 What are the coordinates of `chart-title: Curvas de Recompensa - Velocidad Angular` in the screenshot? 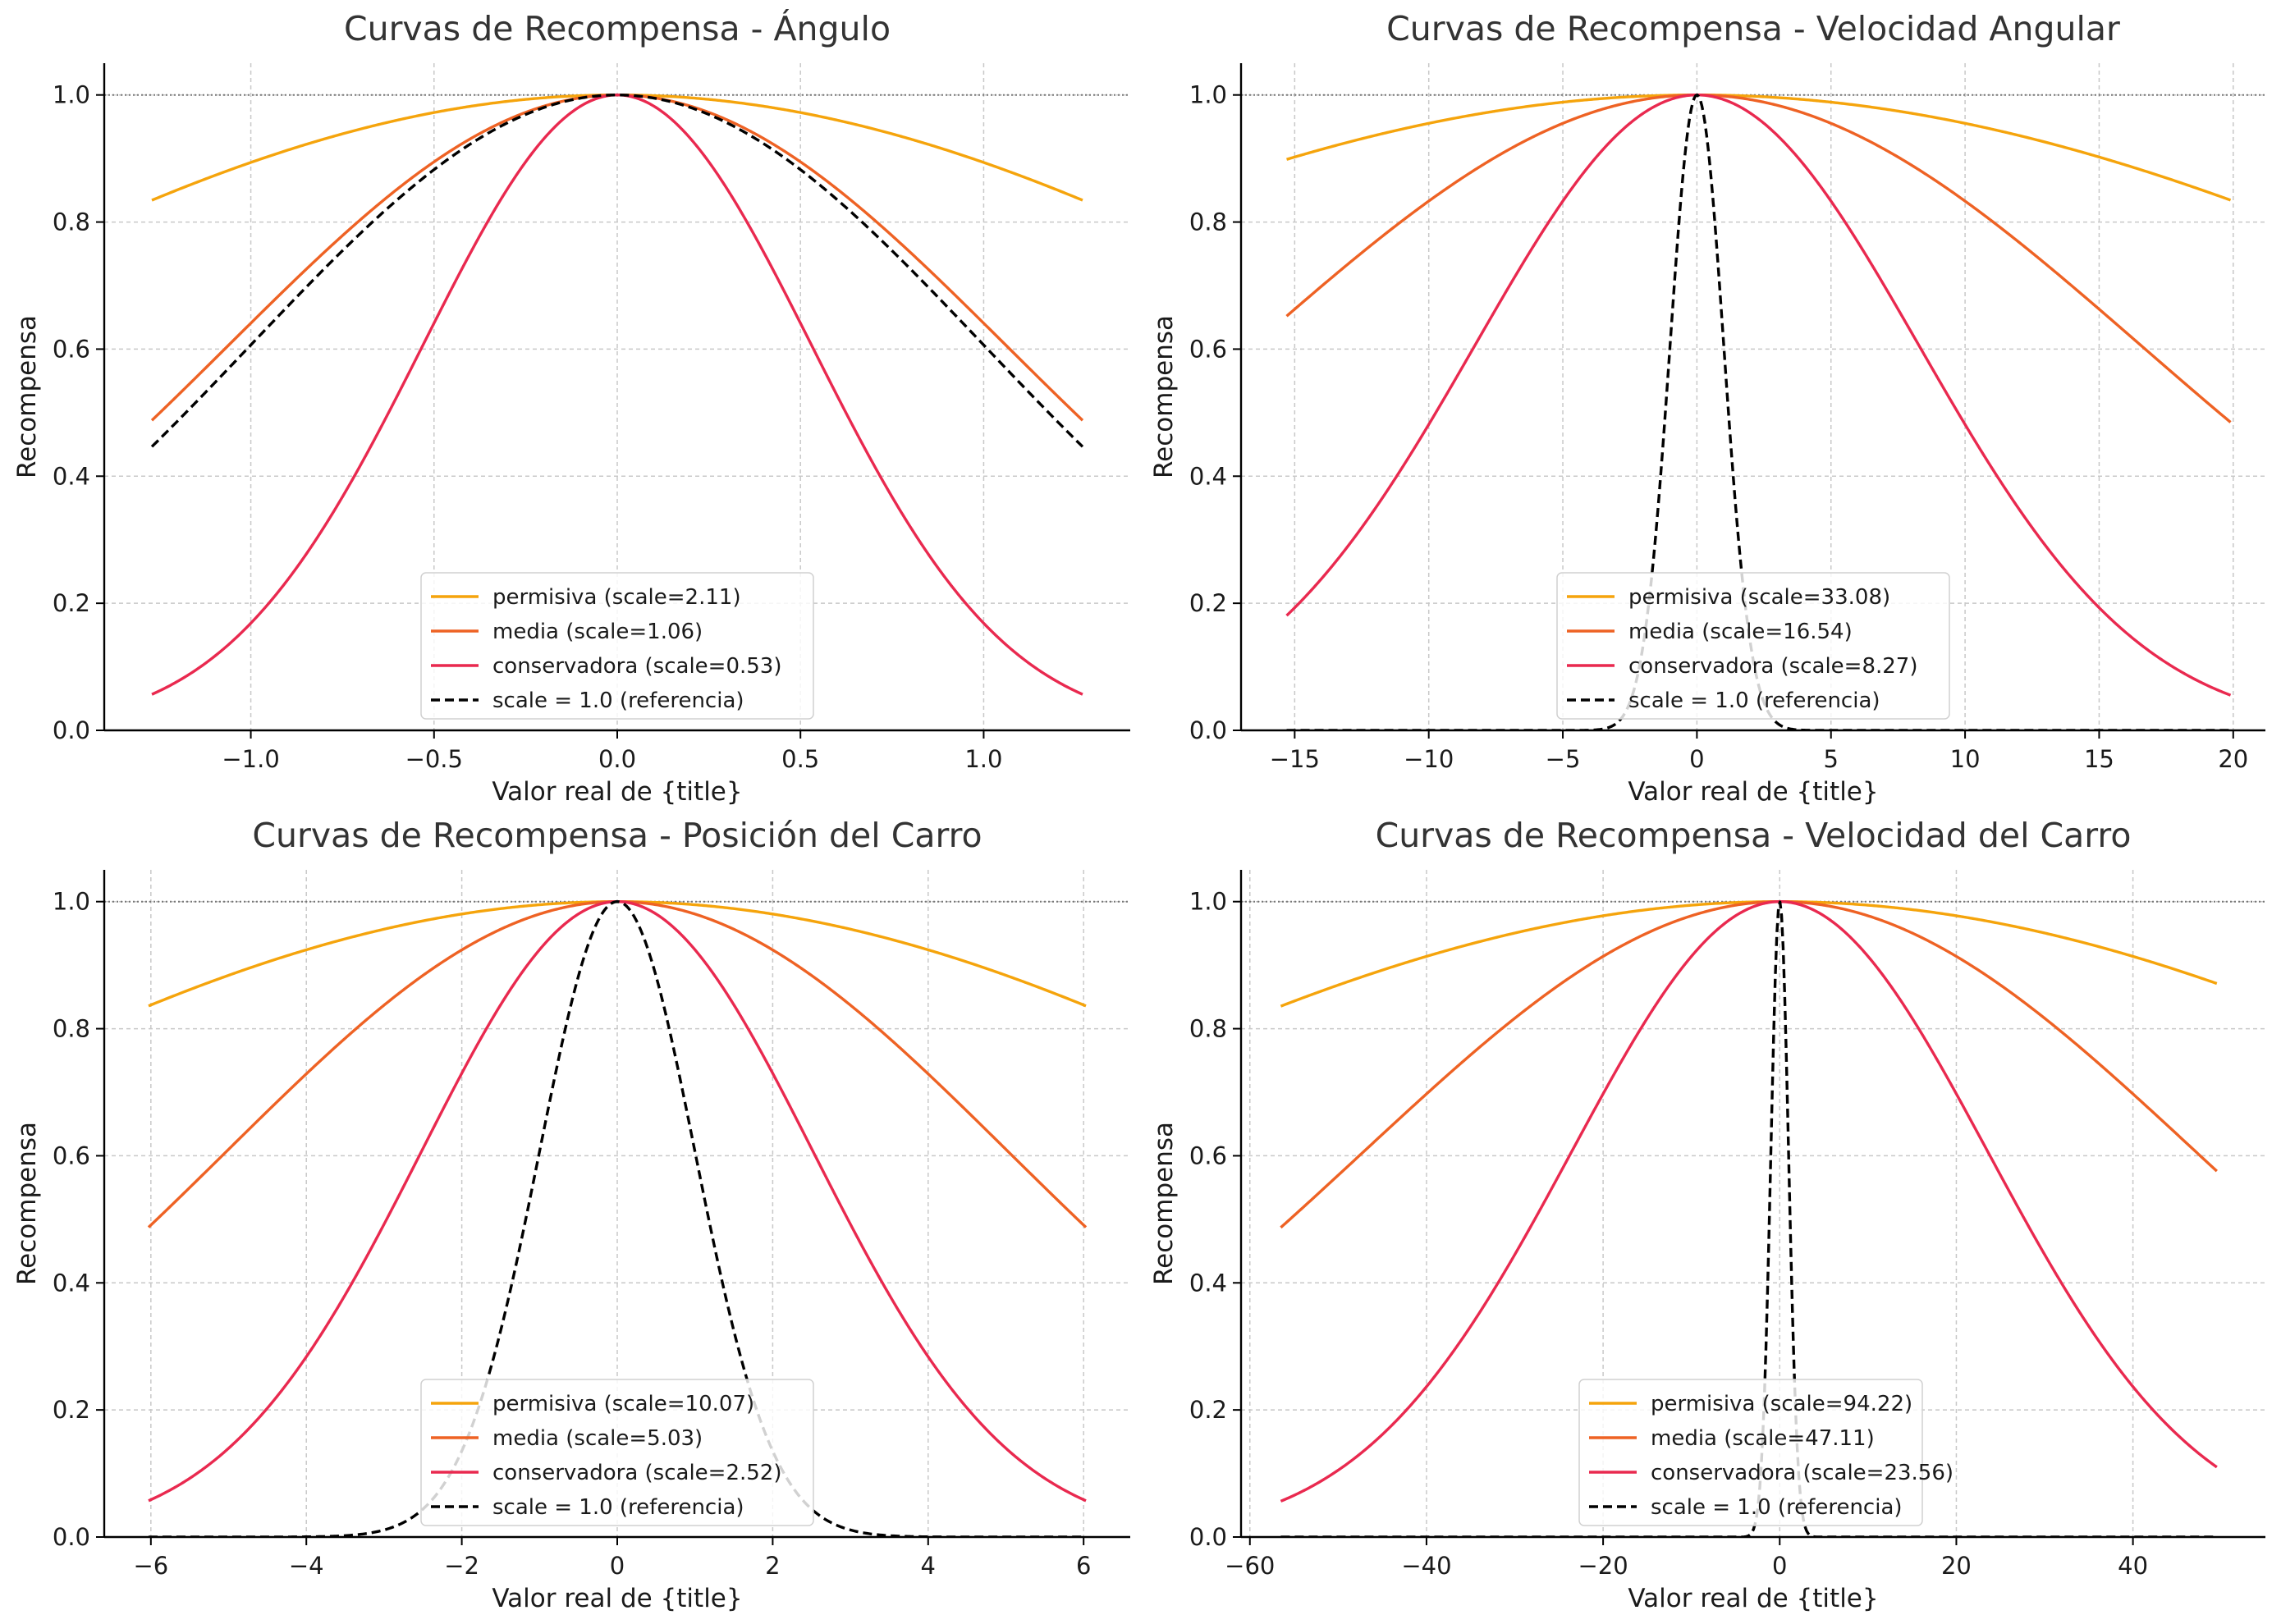 It's located at (1753, 28).